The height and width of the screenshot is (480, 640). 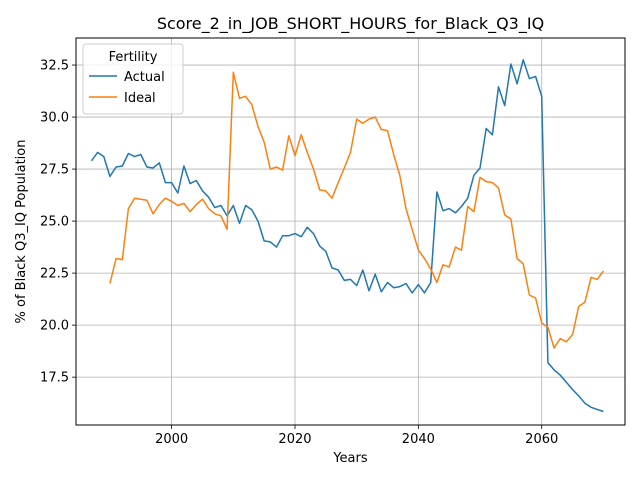 What do you see at coordinates (54, 378) in the screenshot?
I see `y-tick-label: 17.5` at bounding box center [54, 378].